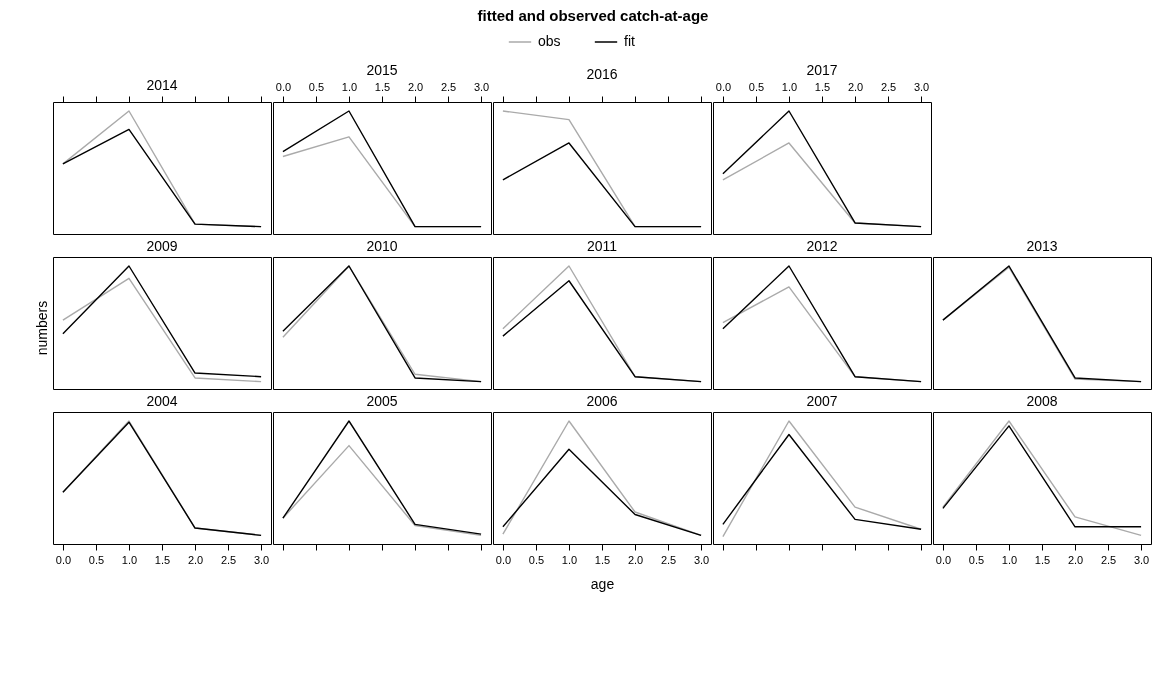 The height and width of the screenshot is (679, 1158). I want to click on chart-title: 2007, so click(822, 401).